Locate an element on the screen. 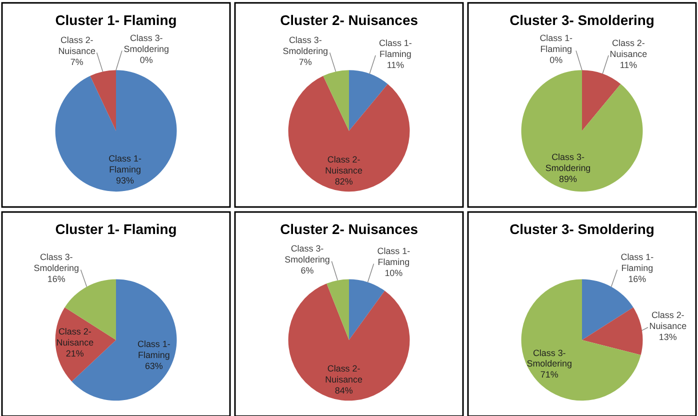  data-label: 93% is located at coordinates (125, 181).